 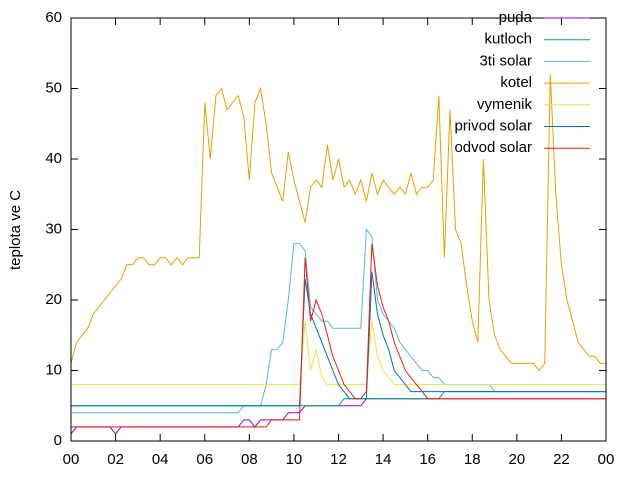 I want to click on y-axis-label: teplota ve C, so click(x=15, y=230).